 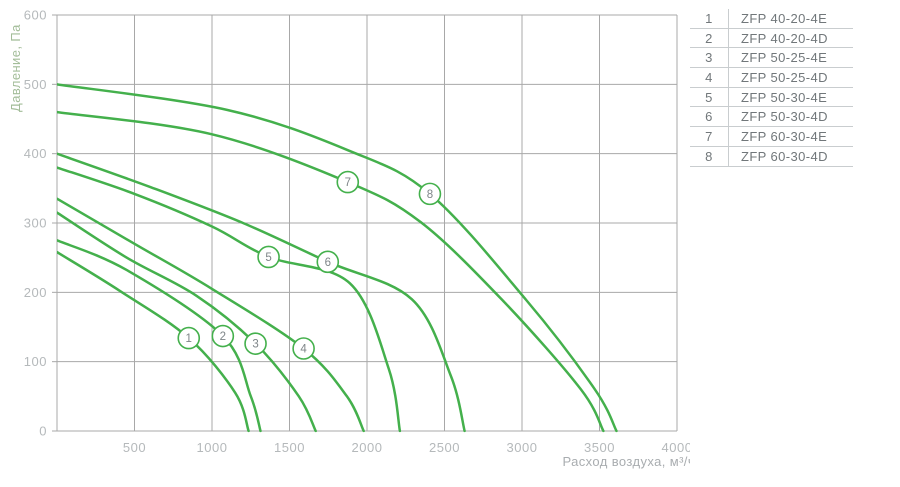 What do you see at coordinates (522, 447) in the screenshot?
I see `x-tick-label-3000: 3000` at bounding box center [522, 447].